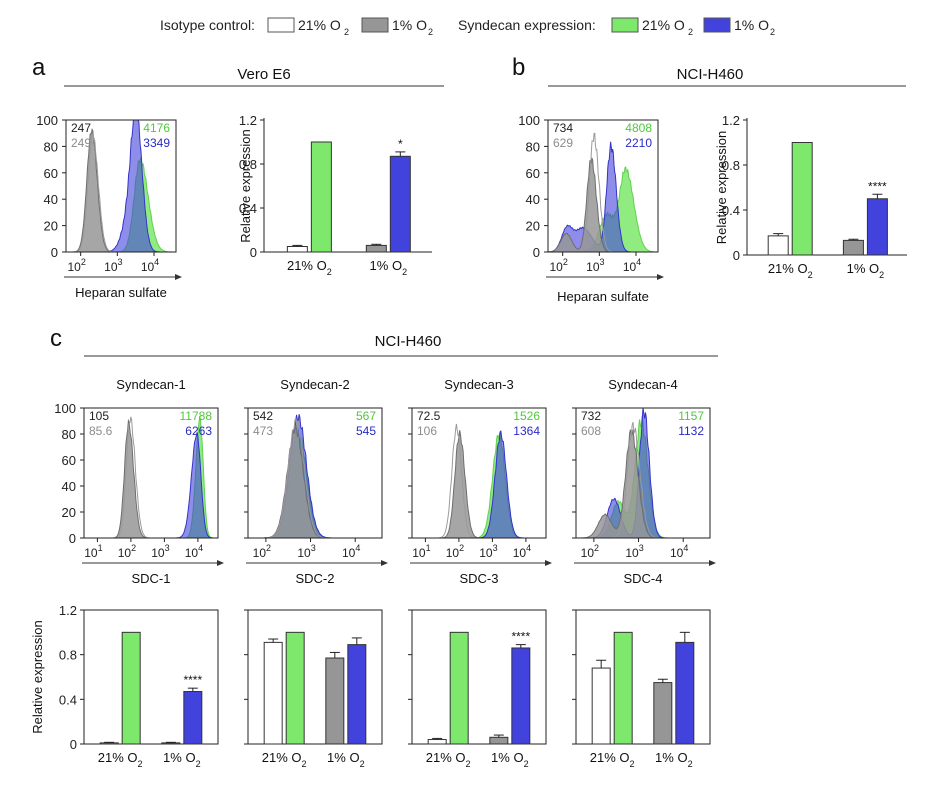  Describe the element at coordinates (507, 757) in the screenshot. I see `c3-bar-xgroup-text: 1% O` at that location.